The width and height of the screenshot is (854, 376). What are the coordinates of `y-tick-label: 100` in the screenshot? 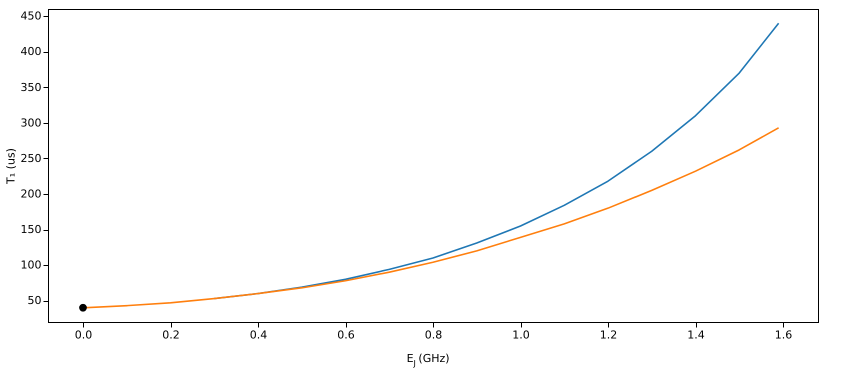 It's located at (31, 265).